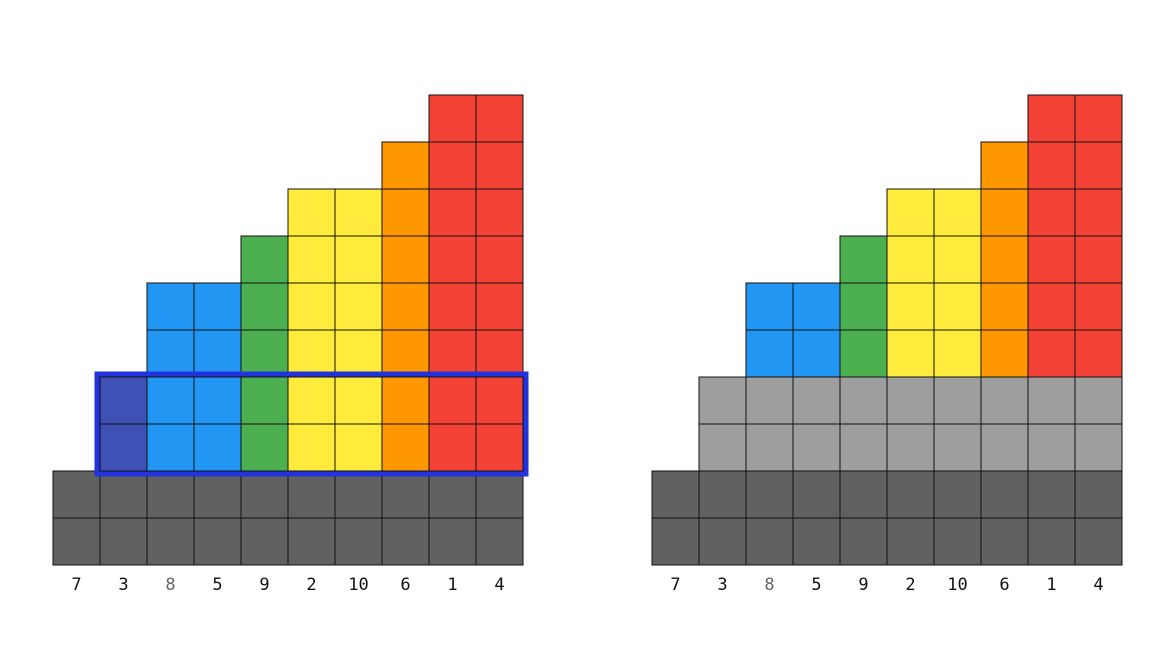 This screenshot has width=1175, height=660. What do you see at coordinates (769, 494) in the screenshot?
I see `right-block-c2-r1-gray` at bounding box center [769, 494].